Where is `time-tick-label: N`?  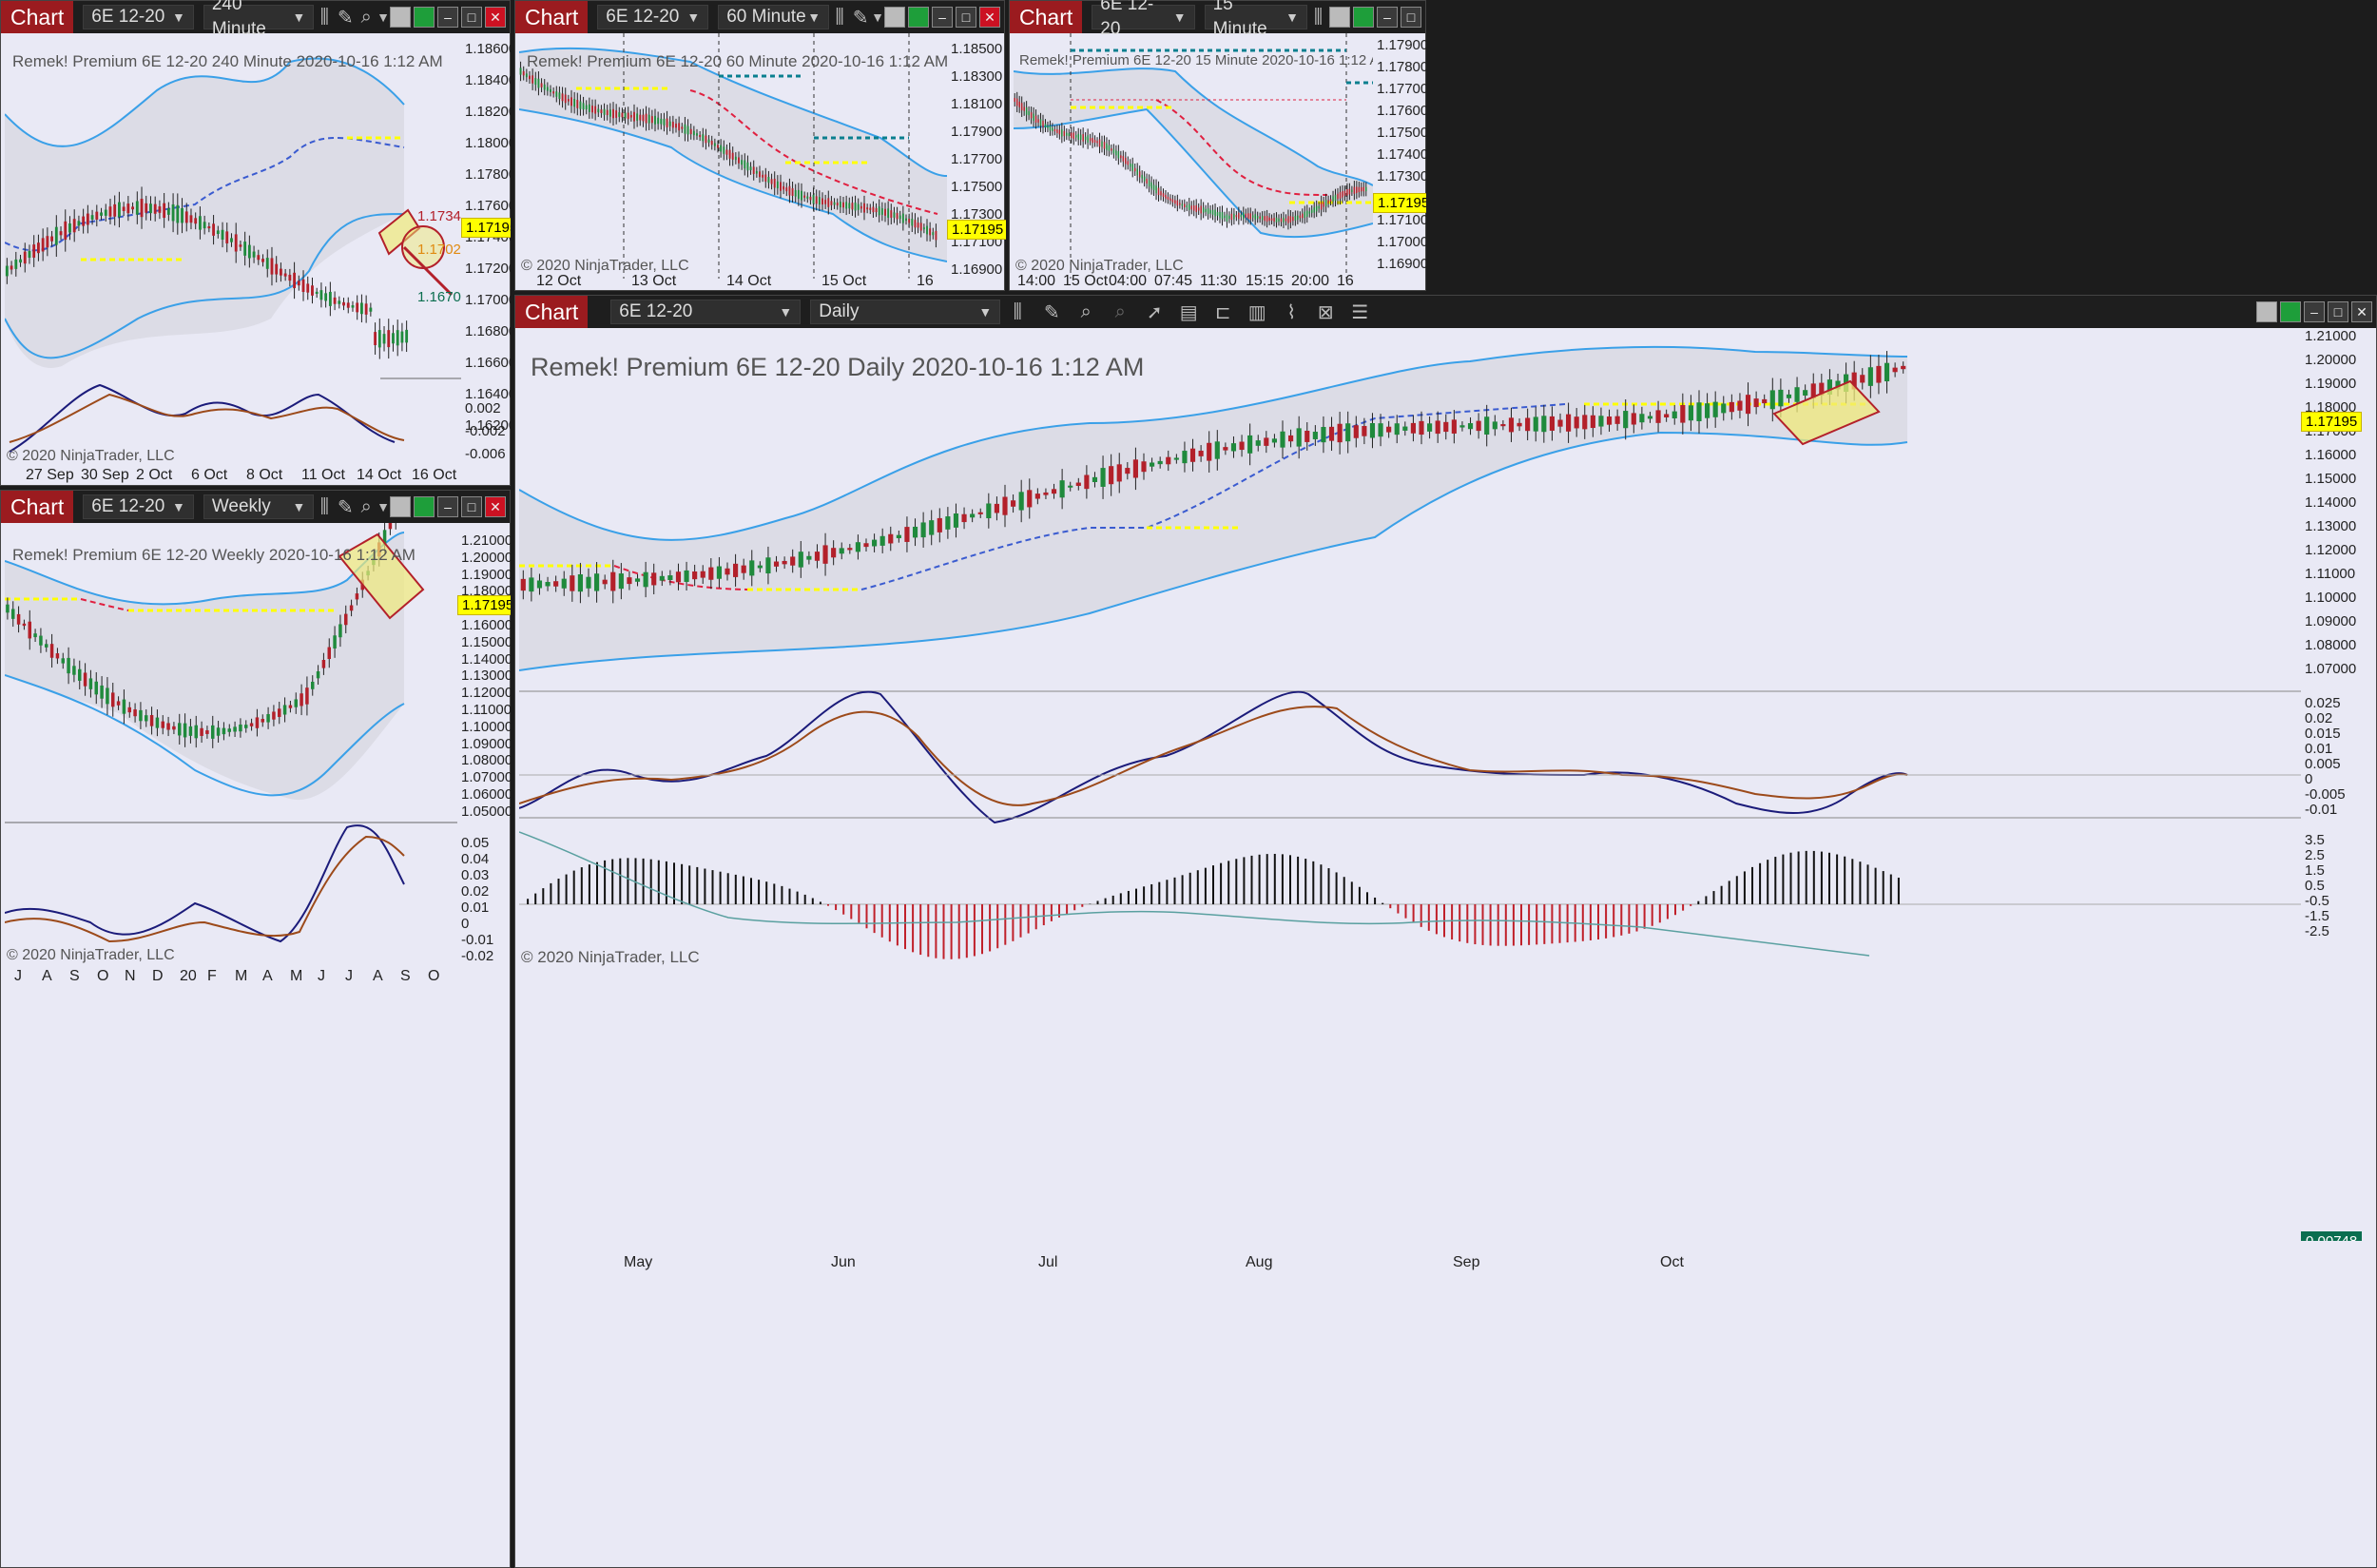 time-tick-label: N is located at coordinates (130, 976).